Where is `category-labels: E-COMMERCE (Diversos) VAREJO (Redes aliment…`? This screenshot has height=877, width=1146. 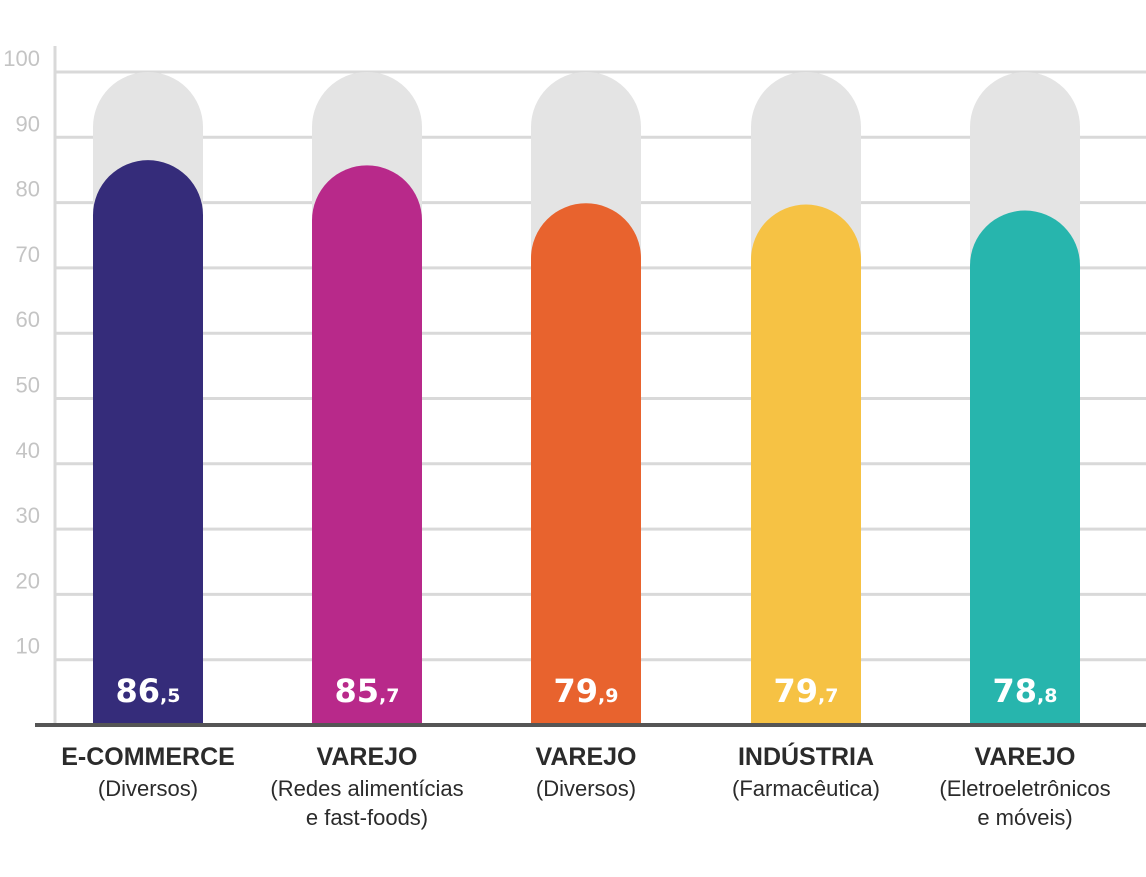 category-labels: E-COMMERCE (Diversos) VAREJO (Redes aliment… is located at coordinates (585, 785).